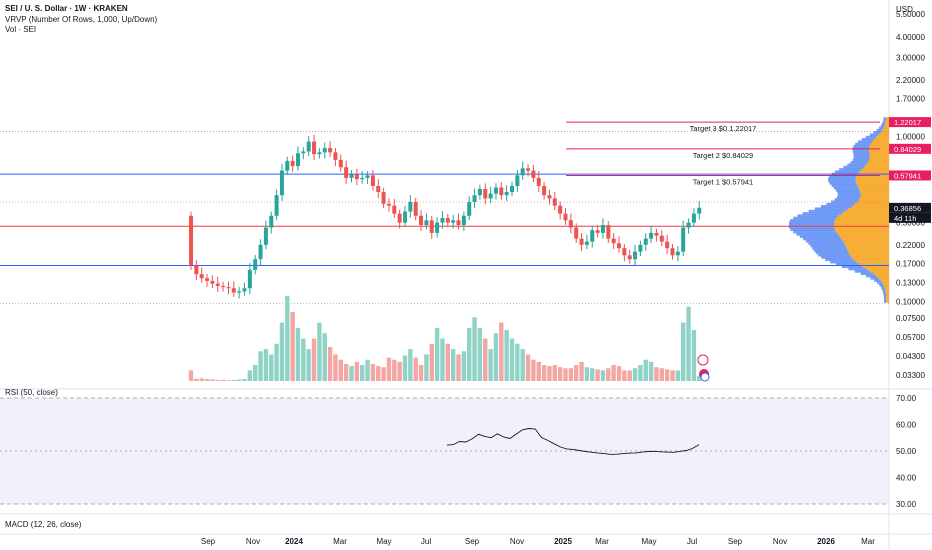 This screenshot has width=932, height=550. I want to click on dividend-icon, so click(703, 360).